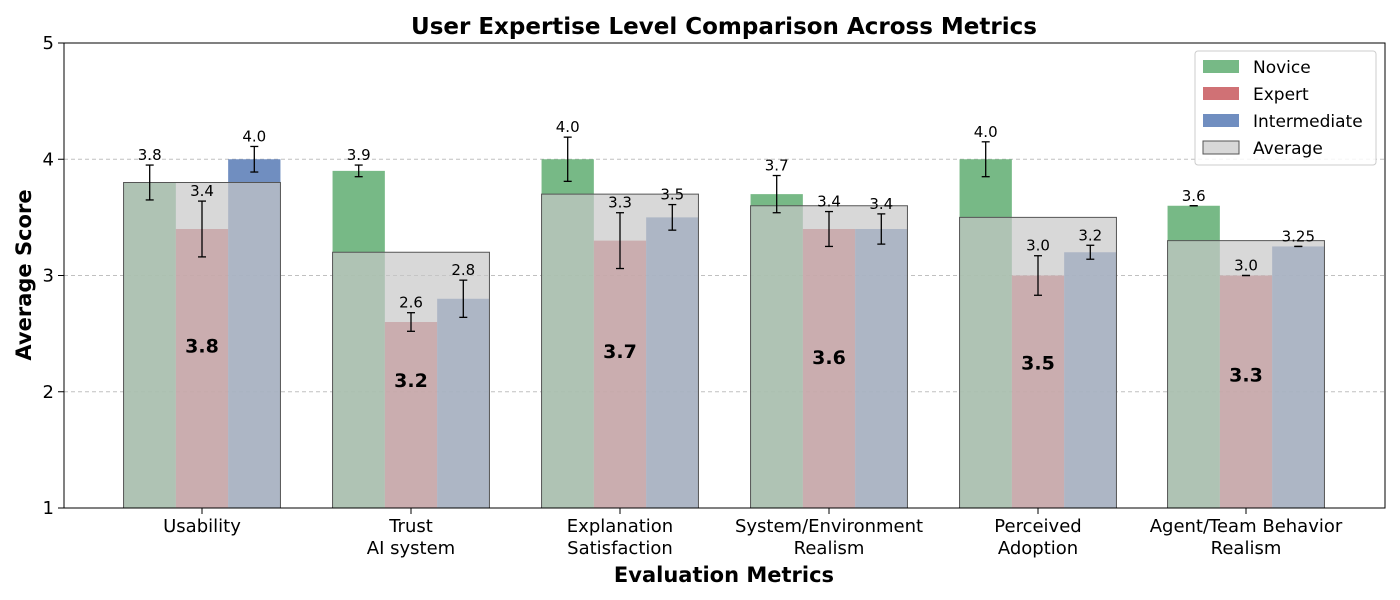 The width and height of the screenshot is (1400, 600). Describe the element at coordinates (1038, 246) in the screenshot. I see `value-label-expert-4: 3.0` at that location.